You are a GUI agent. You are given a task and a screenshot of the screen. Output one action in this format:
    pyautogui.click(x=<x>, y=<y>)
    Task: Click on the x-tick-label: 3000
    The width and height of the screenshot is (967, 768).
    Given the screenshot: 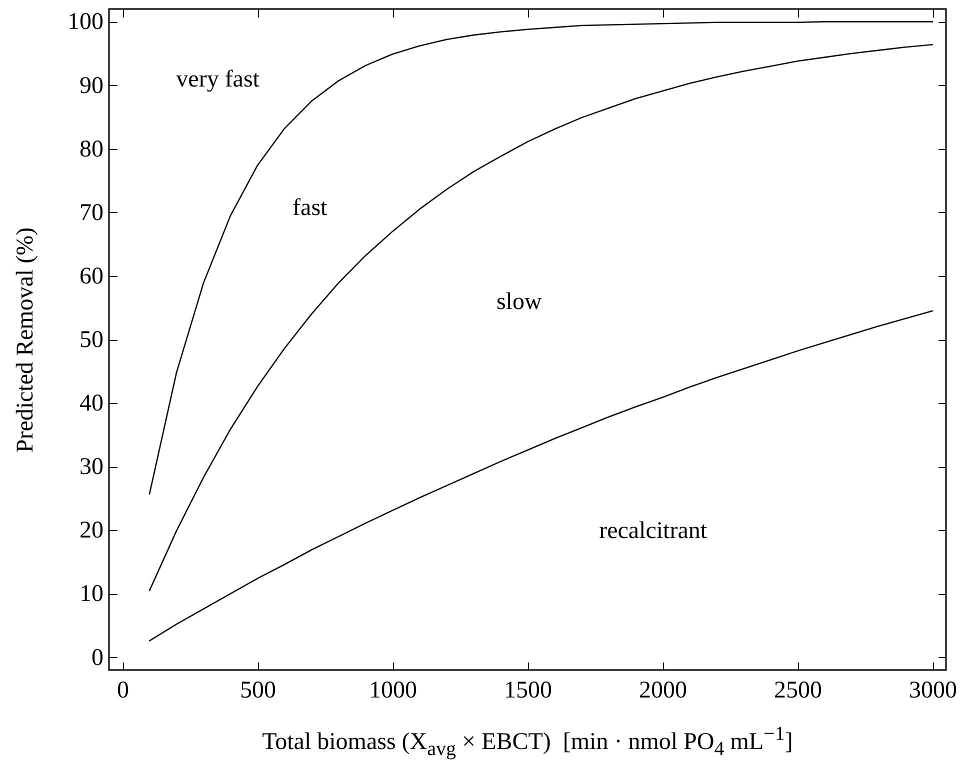 What is the action you would take?
    pyautogui.click(x=933, y=691)
    